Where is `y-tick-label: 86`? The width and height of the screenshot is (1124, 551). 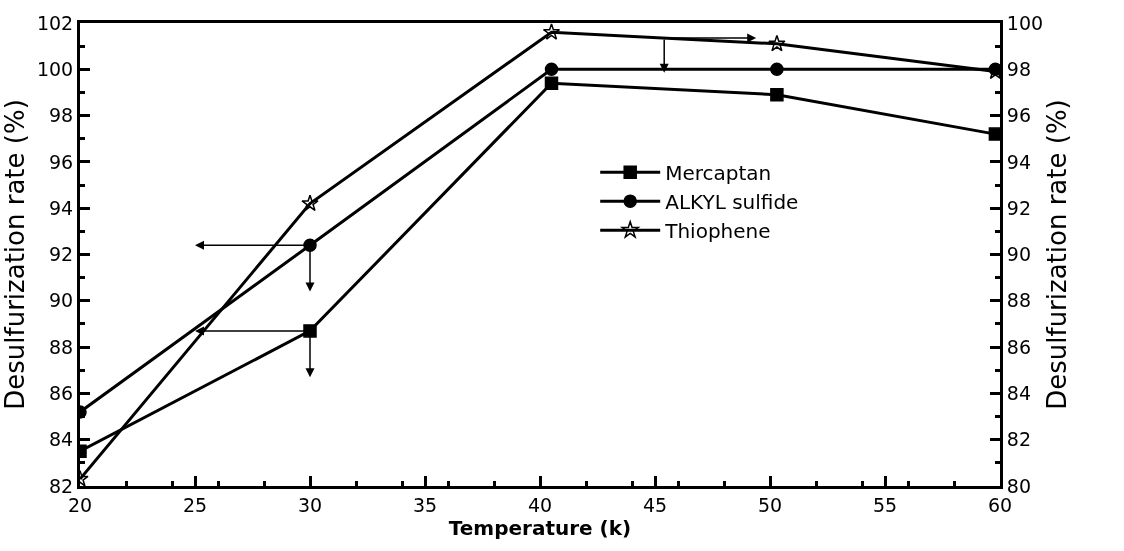
y-tick-label: 86 is located at coordinates (61, 393).